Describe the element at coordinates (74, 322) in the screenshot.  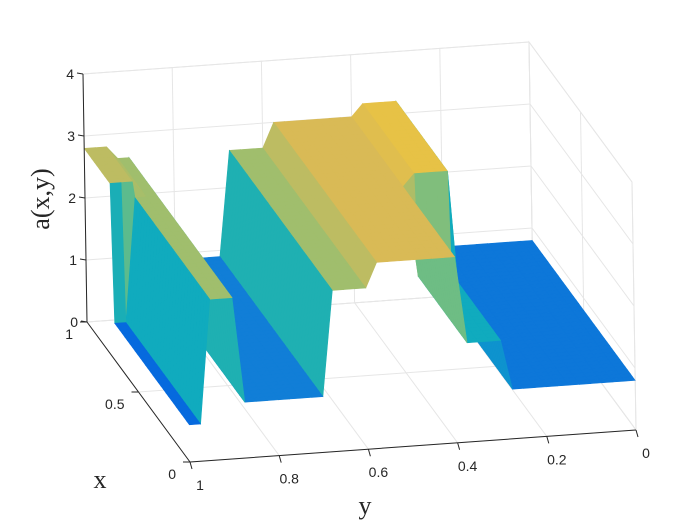
I see `z-tick-label: 0` at that location.